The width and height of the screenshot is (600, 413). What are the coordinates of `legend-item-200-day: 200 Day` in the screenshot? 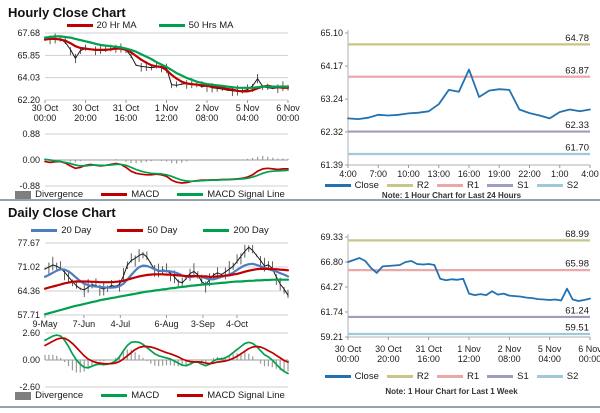 It's located at (236, 230).